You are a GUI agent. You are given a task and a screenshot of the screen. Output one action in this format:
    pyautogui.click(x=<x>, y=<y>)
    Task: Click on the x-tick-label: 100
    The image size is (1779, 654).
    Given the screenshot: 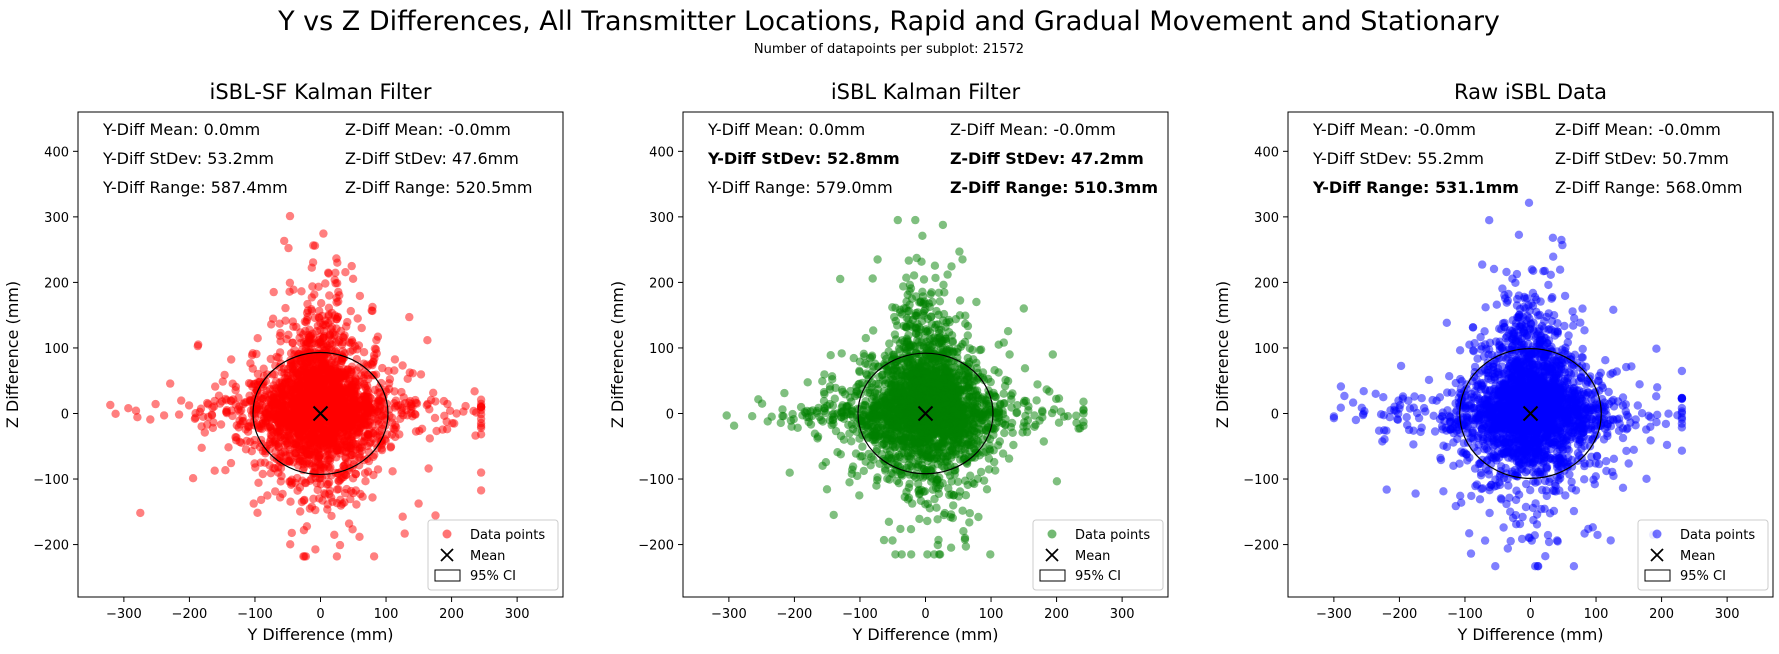 What is the action you would take?
    pyautogui.click(x=386, y=614)
    